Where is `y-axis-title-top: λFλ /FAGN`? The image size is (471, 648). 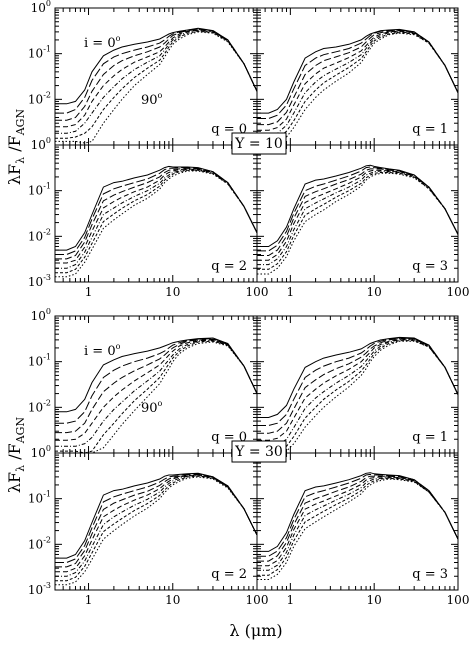 y-axis-title-top: λFλ /FAGN is located at coordinates (16, 147).